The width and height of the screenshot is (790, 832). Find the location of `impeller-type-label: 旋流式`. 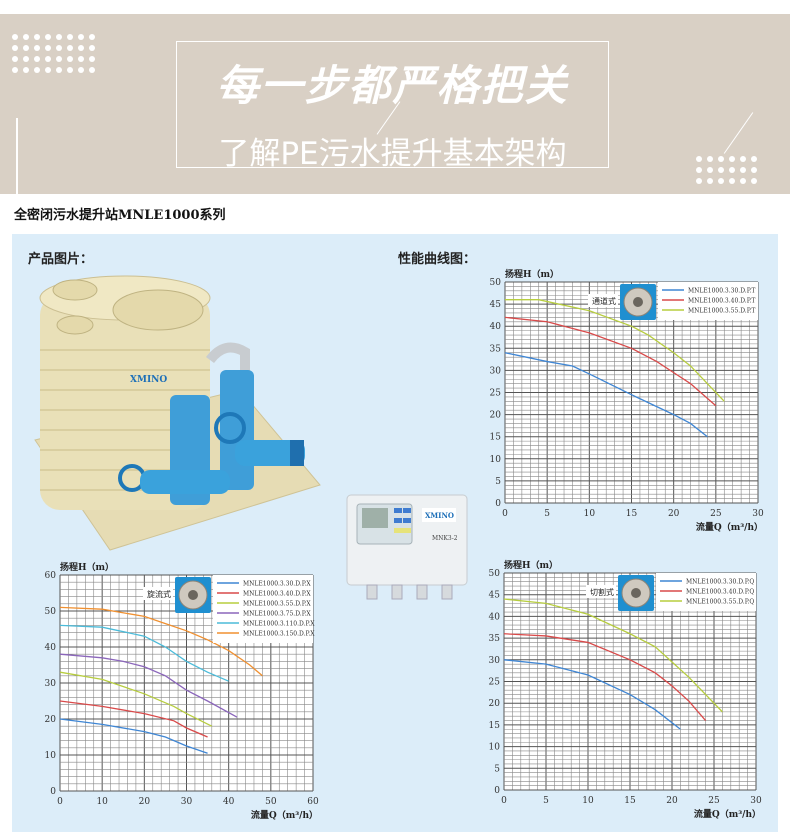

impeller-type-label: 旋流式 is located at coordinates (159, 594).